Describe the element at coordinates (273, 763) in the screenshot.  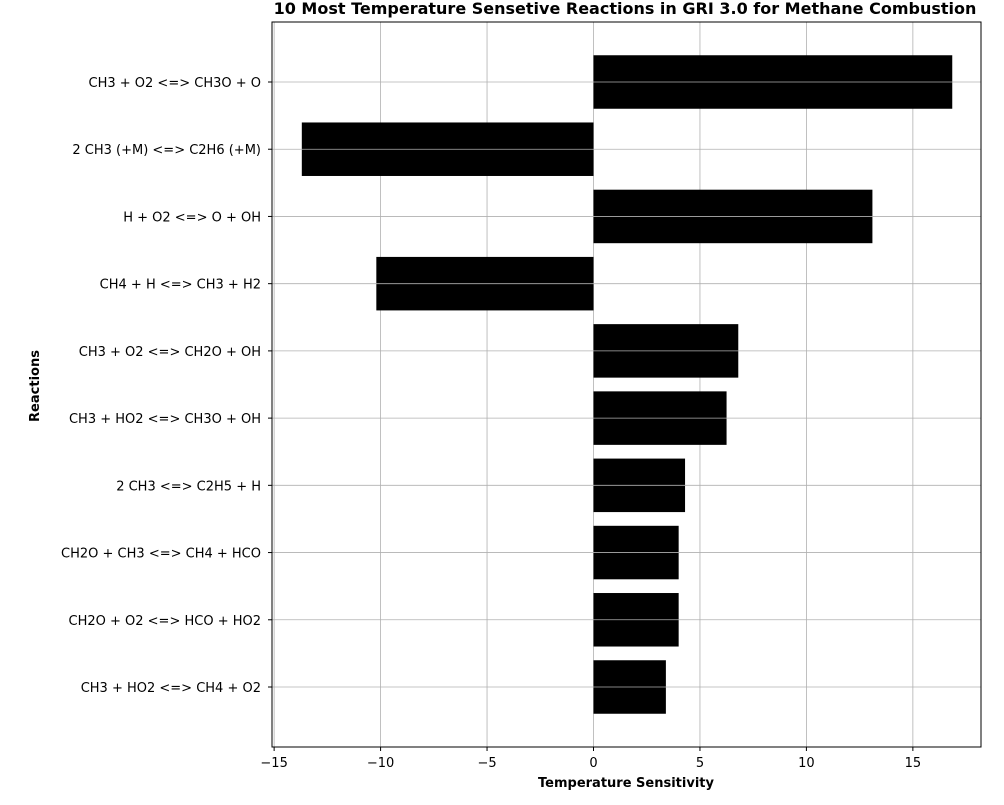
I see `x-tick-label: −15` at that location.